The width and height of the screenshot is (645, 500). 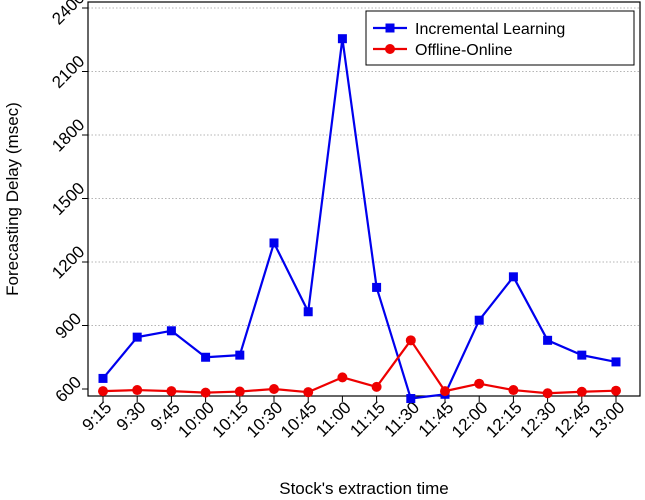 What do you see at coordinates (364, 488) in the screenshot?
I see `x-axis-label: Stock's extraction time` at bounding box center [364, 488].